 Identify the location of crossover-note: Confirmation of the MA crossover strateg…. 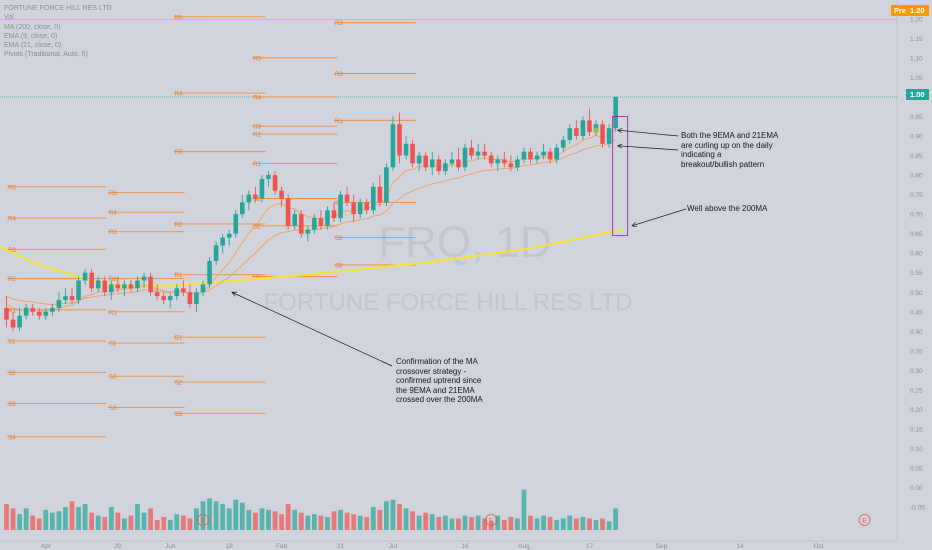
(439, 381).